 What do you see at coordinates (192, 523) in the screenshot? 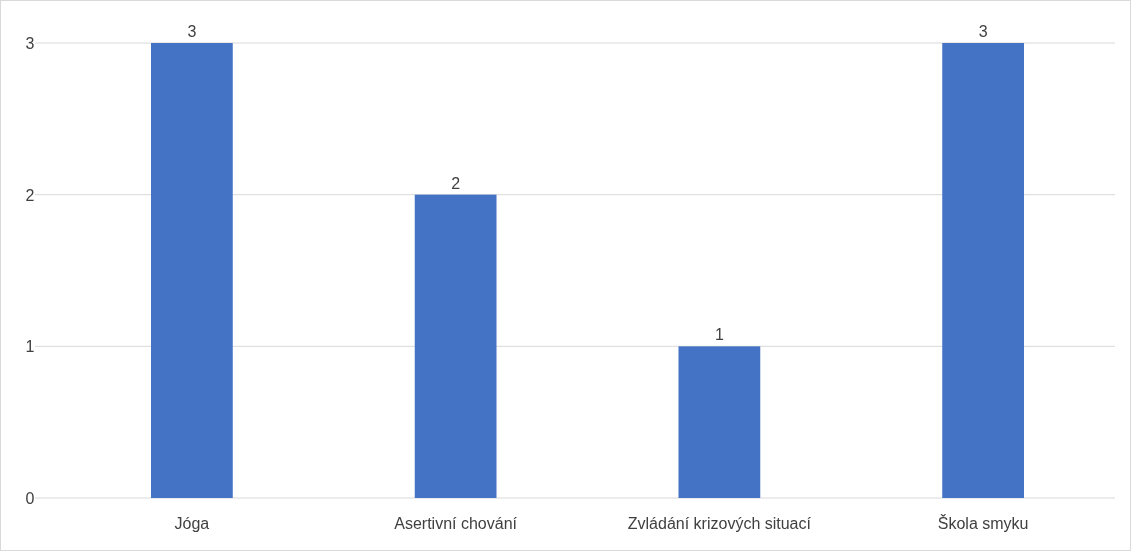
I see `x-tick-label: Jóga` at bounding box center [192, 523].